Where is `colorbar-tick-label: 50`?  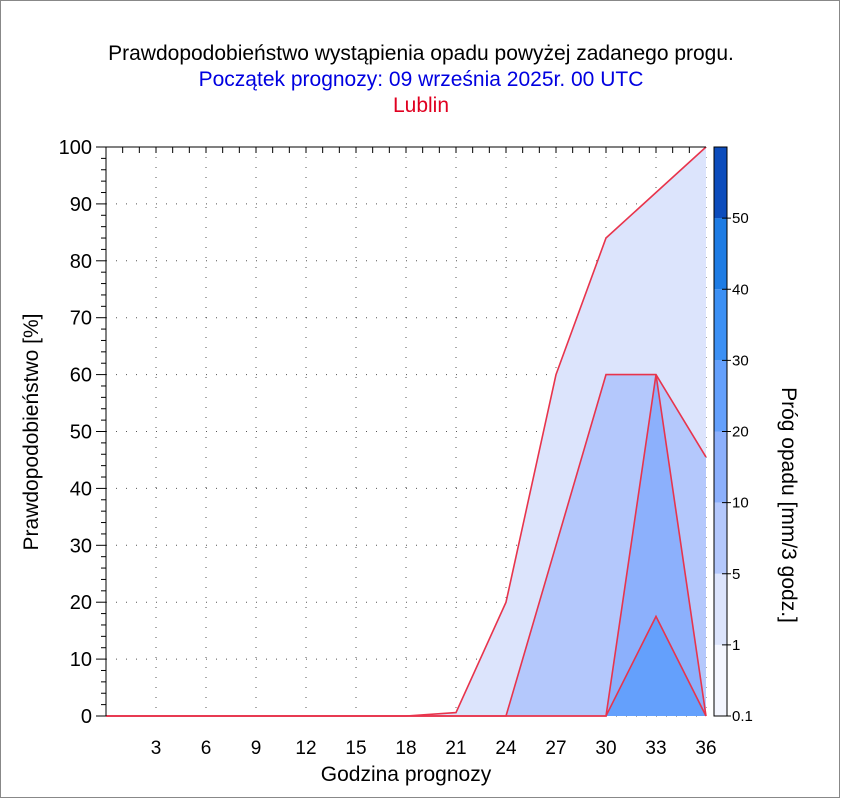
colorbar-tick-label: 50 is located at coordinates (740, 218).